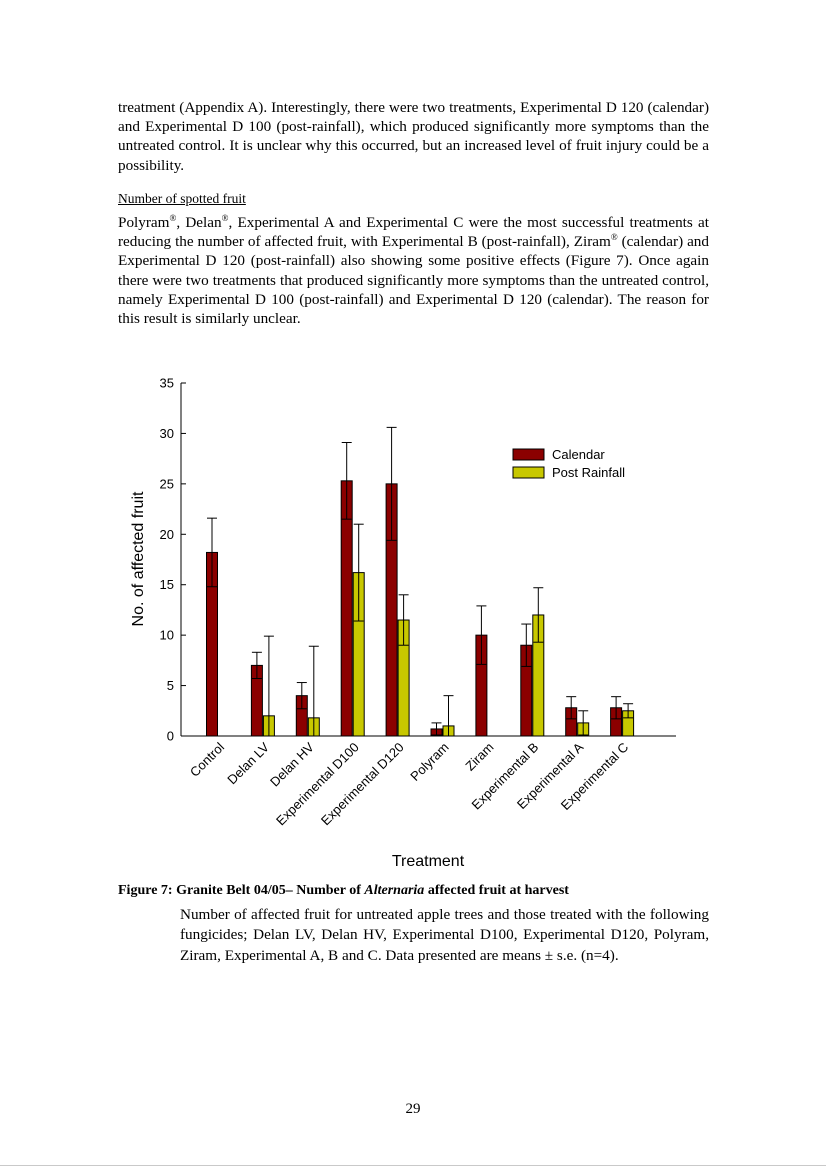 The height and width of the screenshot is (1169, 826). Describe the element at coordinates (413, 1165) in the screenshot. I see `page-bottom-border` at that location.